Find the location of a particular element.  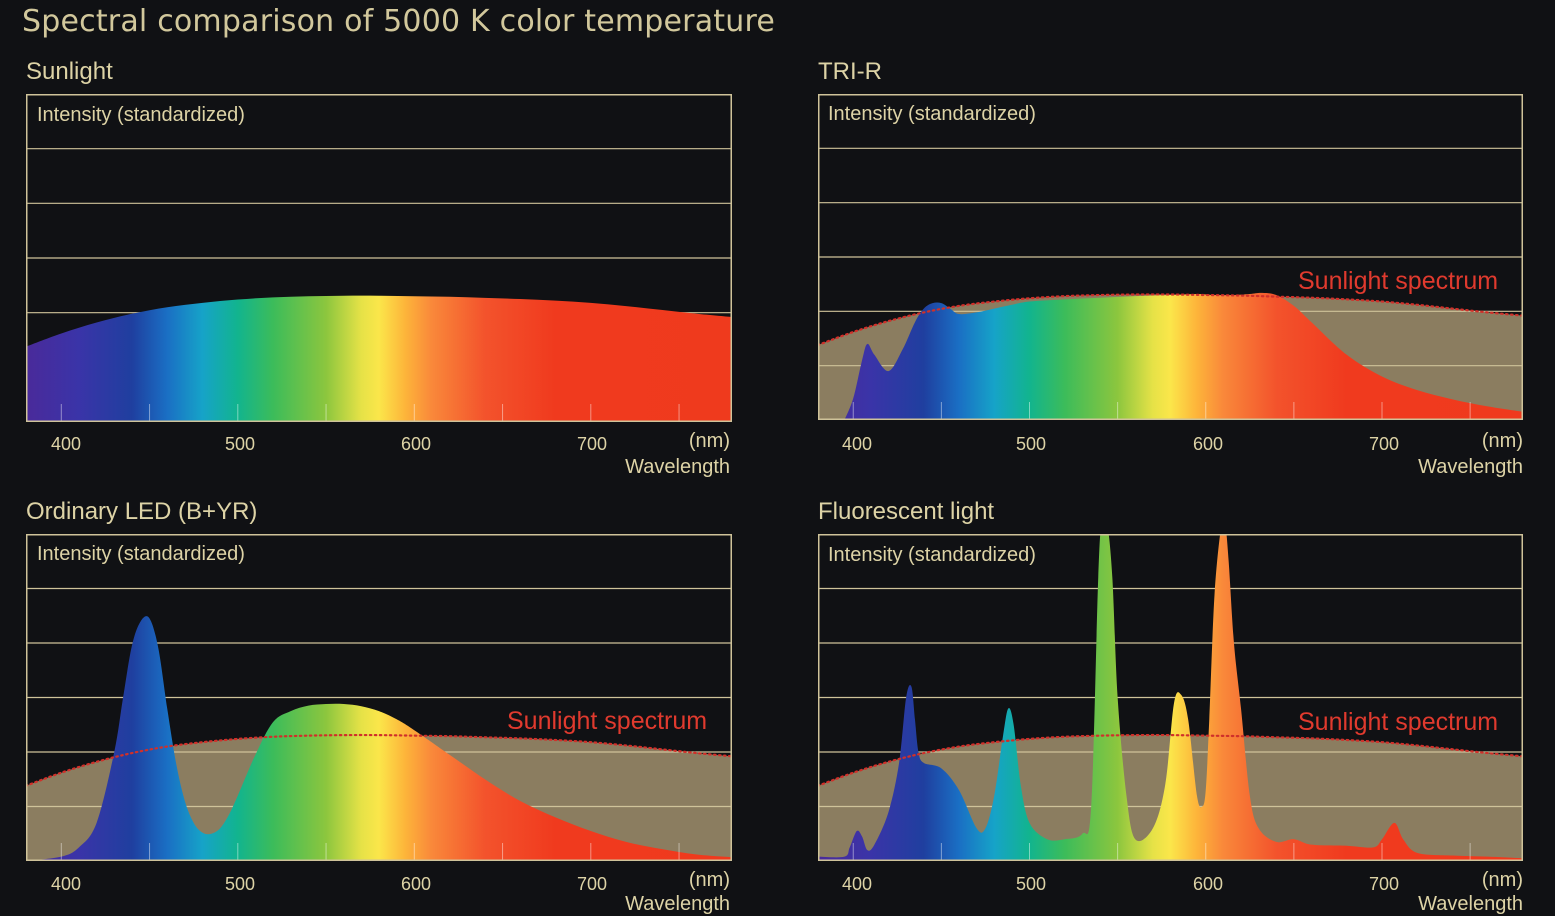

xlabel-fluorescent: Wavelength is located at coordinates (1470, 904).